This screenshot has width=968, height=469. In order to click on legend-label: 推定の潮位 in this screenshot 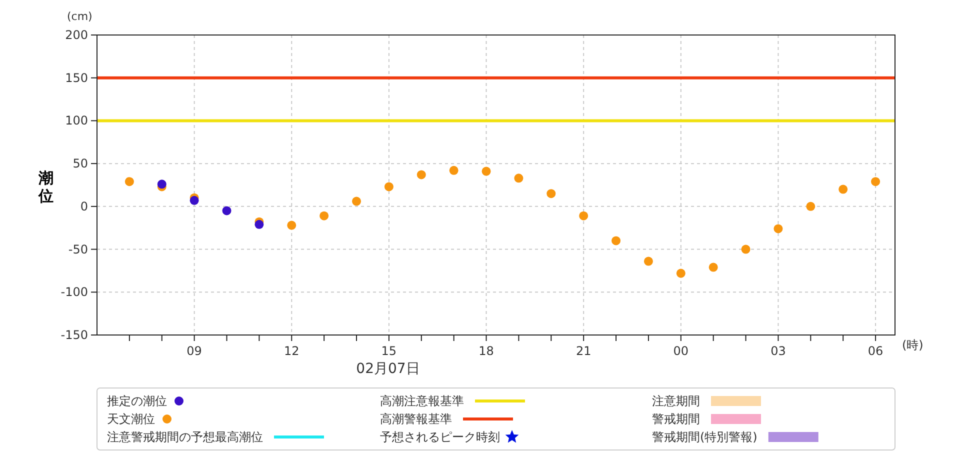, I will do `click(137, 401)`.